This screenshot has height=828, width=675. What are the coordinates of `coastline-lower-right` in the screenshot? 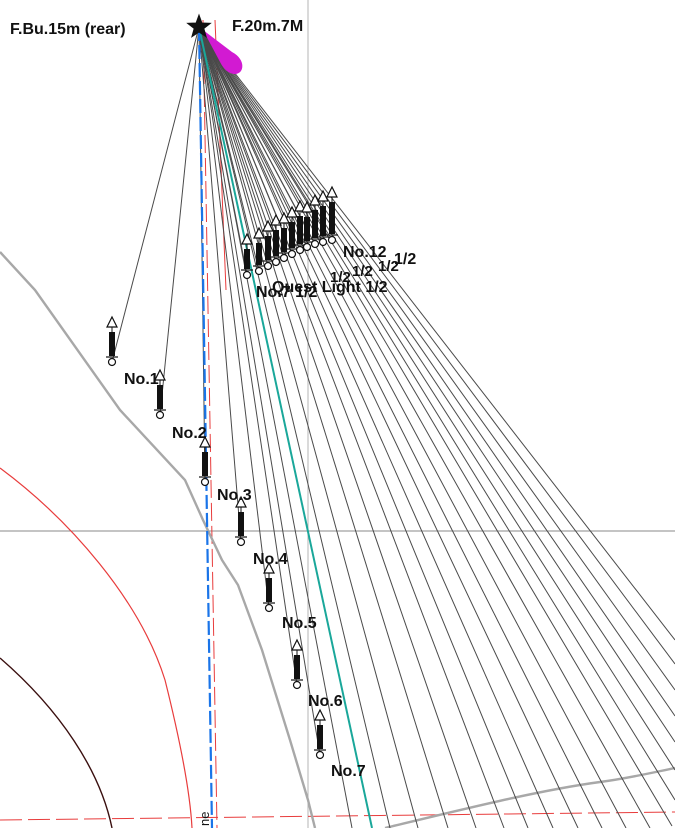 It's located at (529, 797).